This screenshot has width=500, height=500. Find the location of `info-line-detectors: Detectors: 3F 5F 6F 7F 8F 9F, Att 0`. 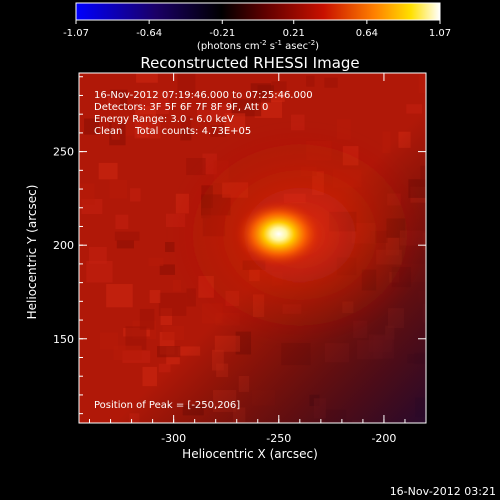

info-line-detectors: Detectors: 3F 5F 6F 7F 8F 9F, Att 0 is located at coordinates (181, 107).